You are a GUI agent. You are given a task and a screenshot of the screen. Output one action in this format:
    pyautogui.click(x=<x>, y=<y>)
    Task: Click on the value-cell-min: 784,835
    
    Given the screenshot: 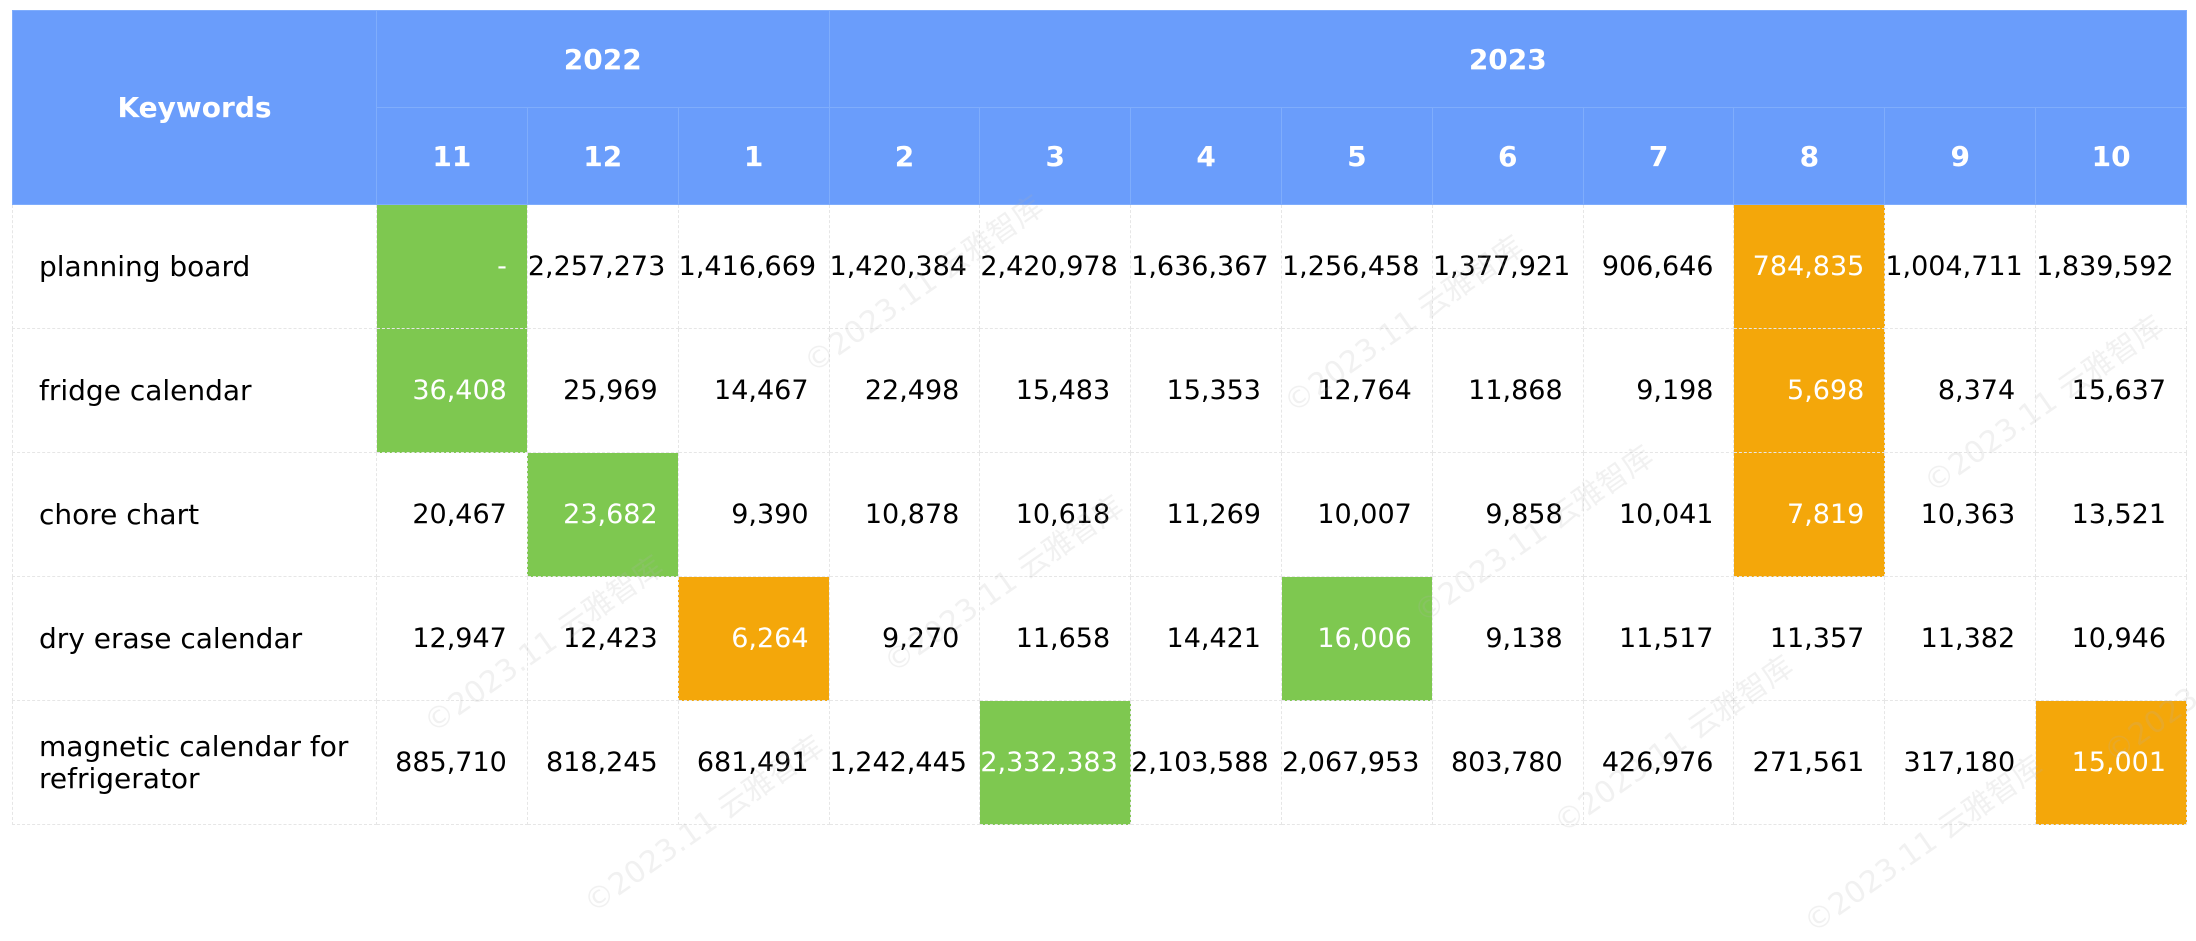 What is the action you would take?
    pyautogui.click(x=1809, y=266)
    